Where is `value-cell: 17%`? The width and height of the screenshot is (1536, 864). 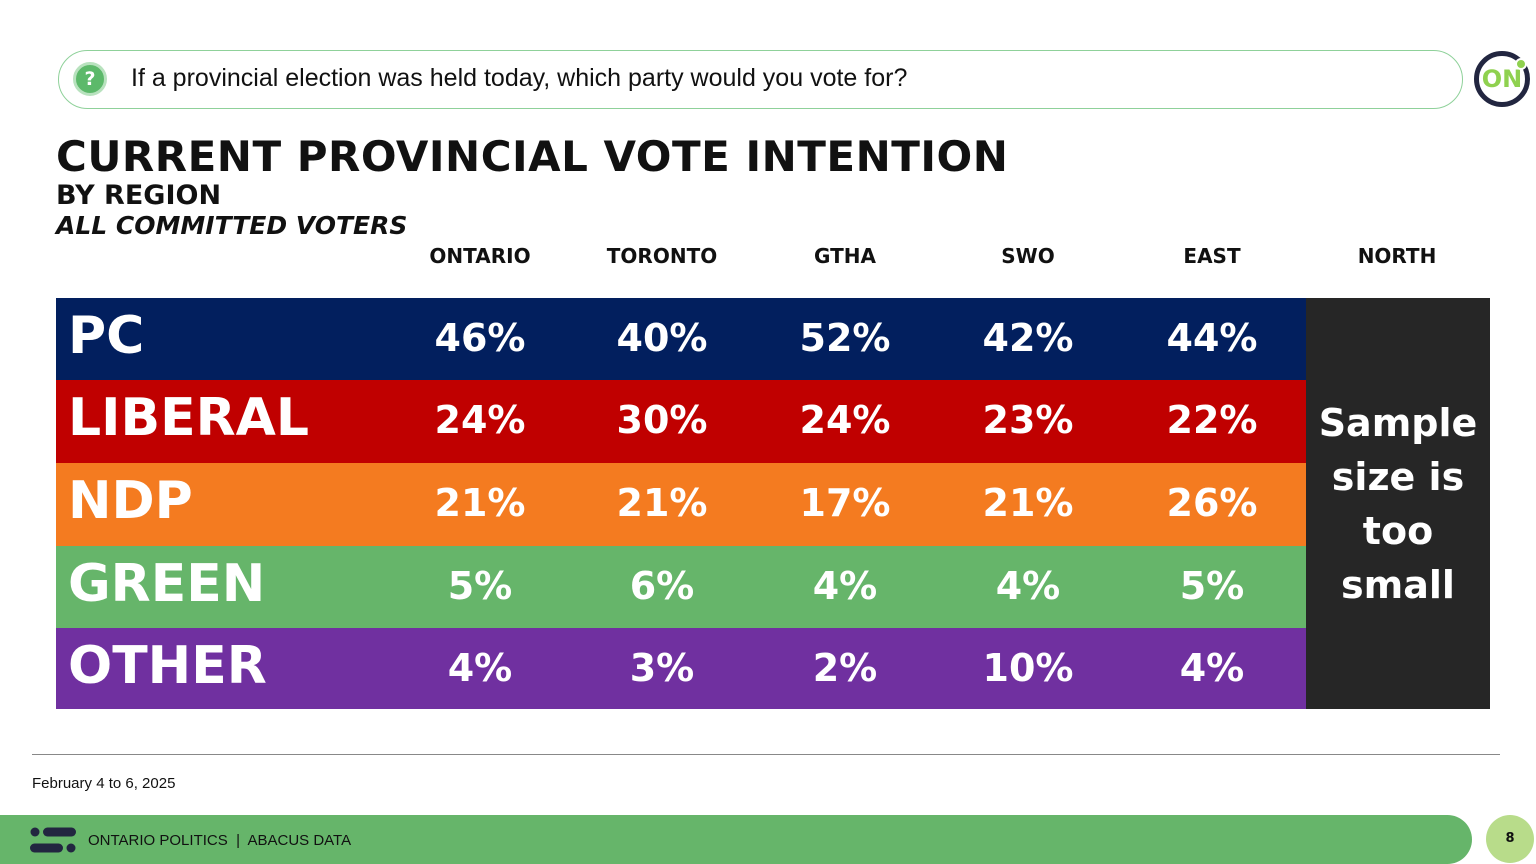
value-cell: 17% is located at coordinates (845, 503).